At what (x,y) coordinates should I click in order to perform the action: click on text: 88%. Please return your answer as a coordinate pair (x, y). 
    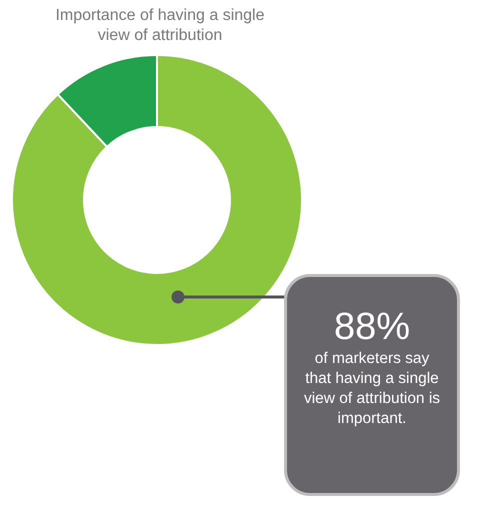
    Looking at the image, I should click on (372, 327).